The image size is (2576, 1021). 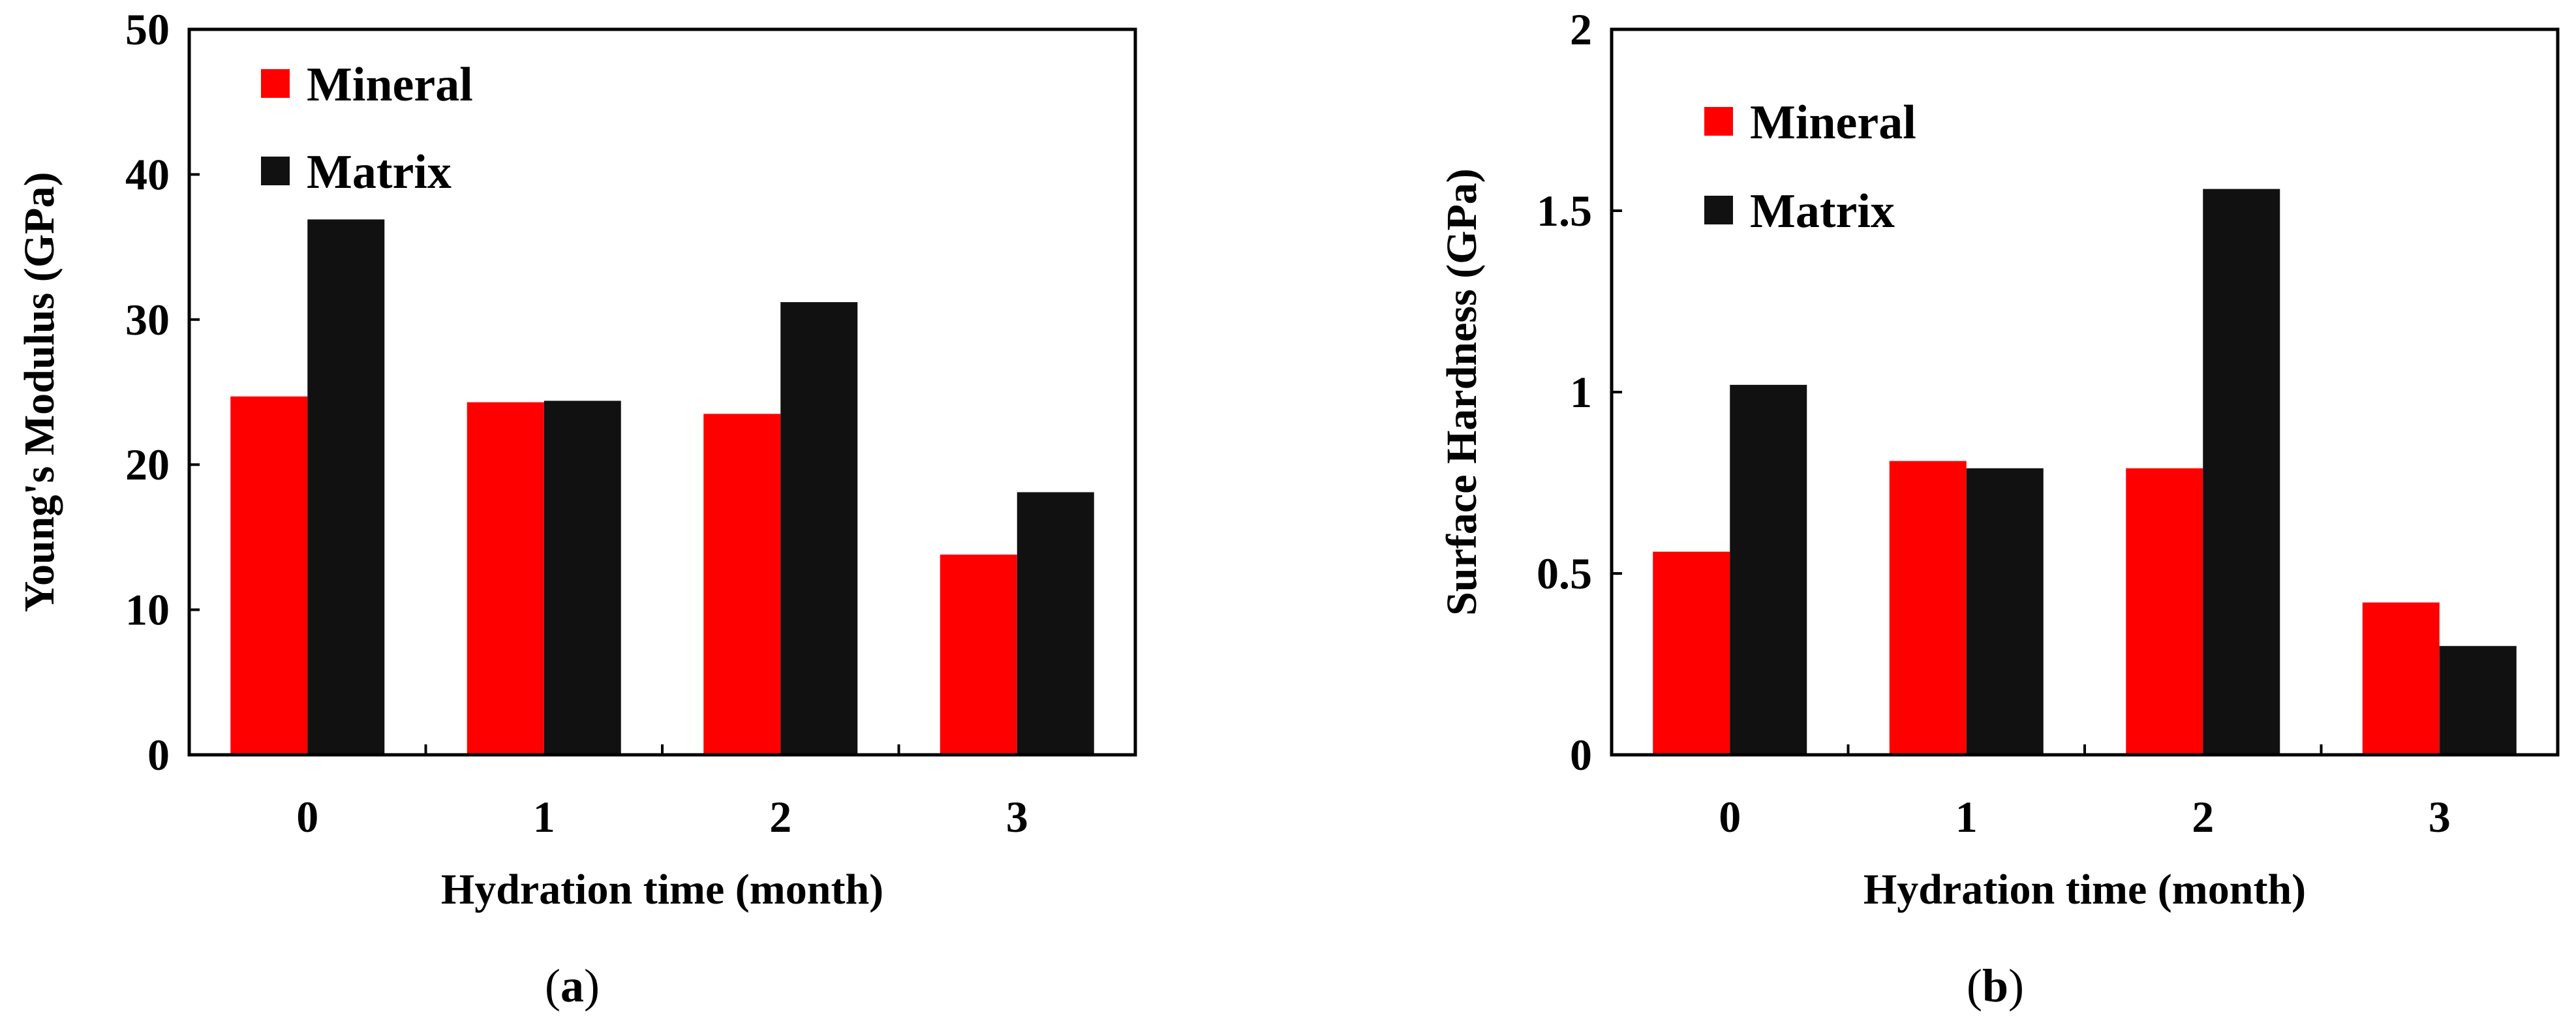 What do you see at coordinates (147, 174) in the screenshot?
I see `chart-a-ytick-label: 40` at bounding box center [147, 174].